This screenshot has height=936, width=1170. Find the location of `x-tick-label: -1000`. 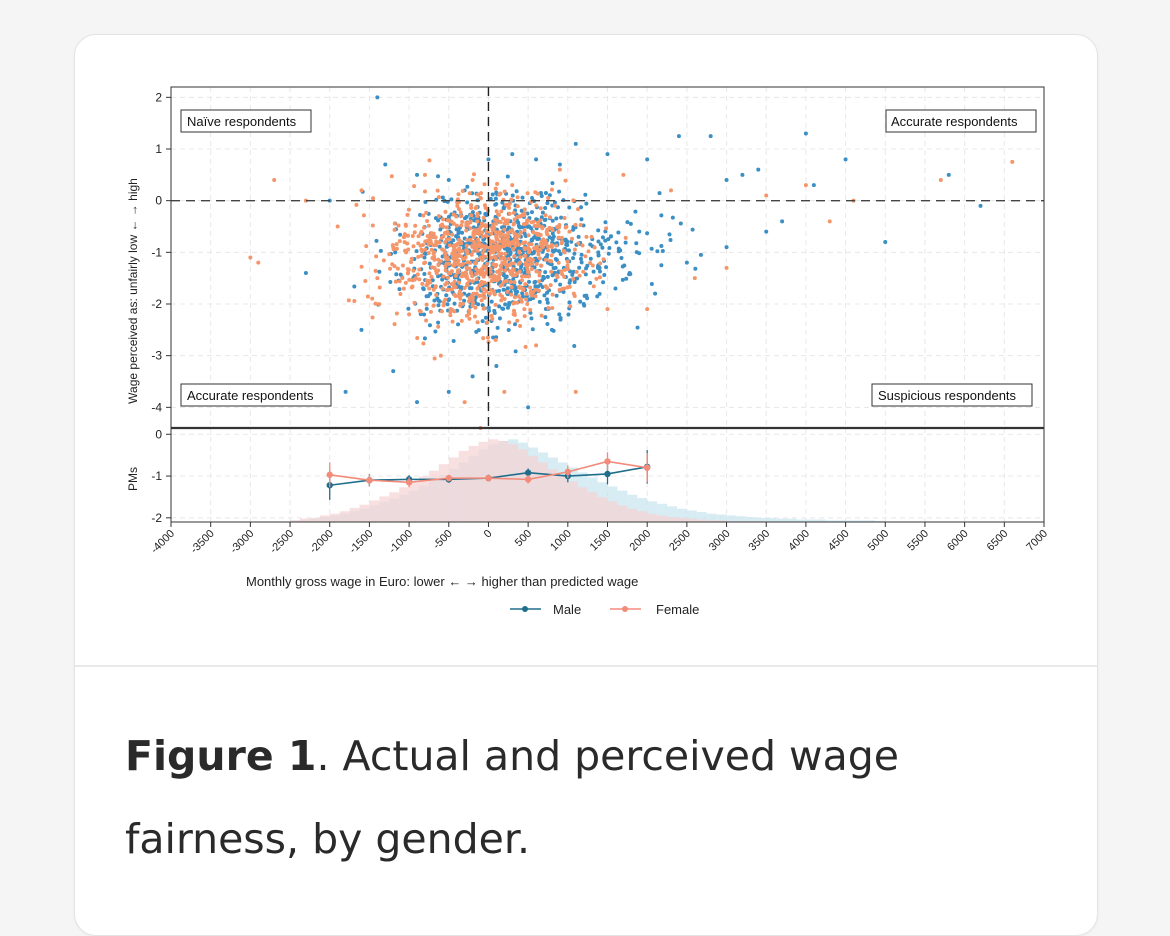

x-tick-label: -1000 is located at coordinates (401, 542).